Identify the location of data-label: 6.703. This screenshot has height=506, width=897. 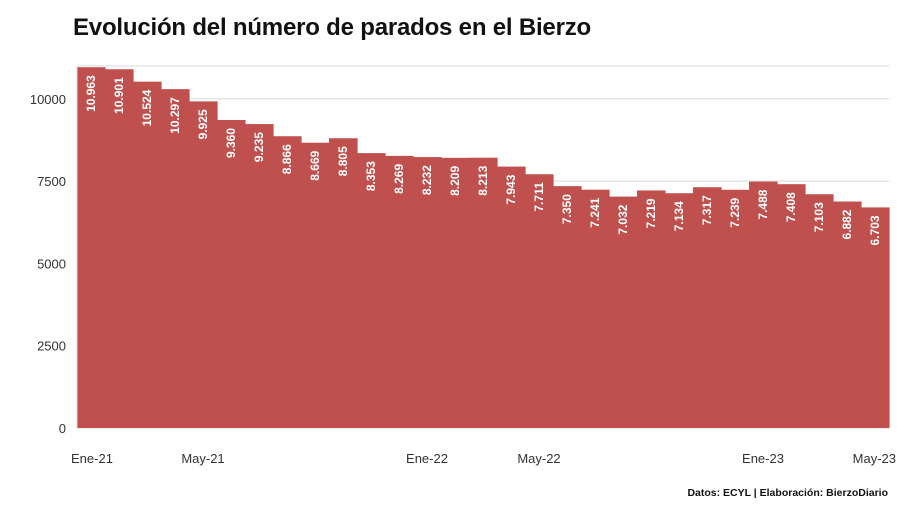
(875, 230).